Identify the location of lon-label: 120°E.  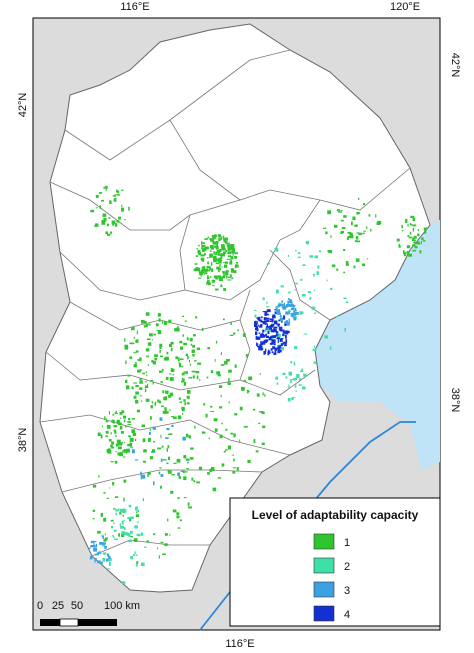
(405, 7).